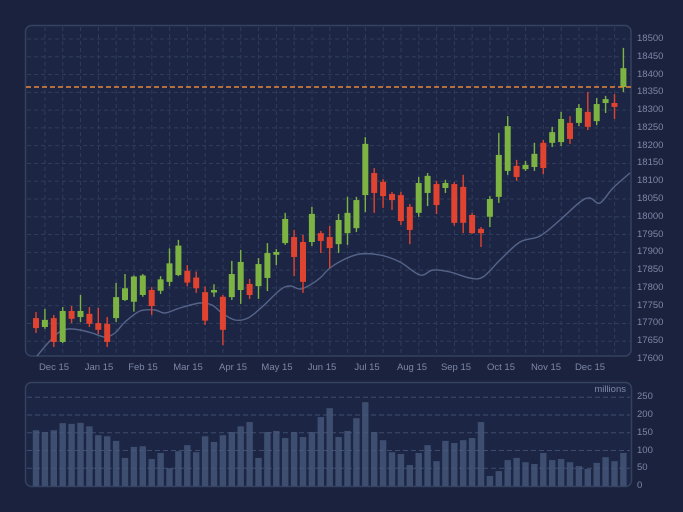 The image size is (683, 512). What do you see at coordinates (645, 450) in the screenshot?
I see `volume-tick: 100` at bounding box center [645, 450].